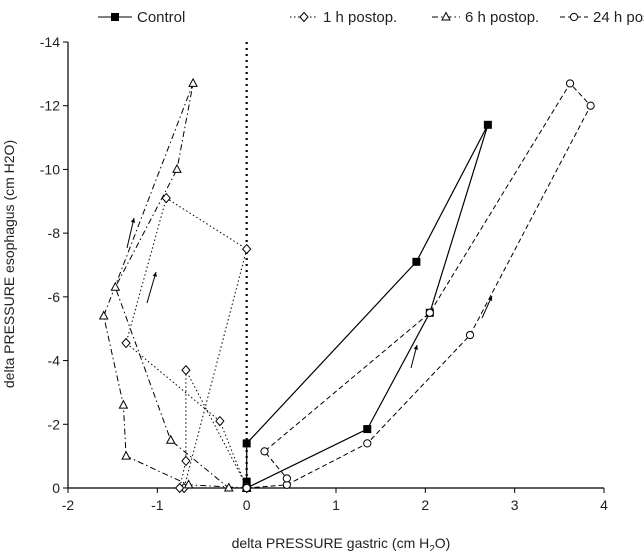 The height and width of the screenshot is (551, 644). What do you see at coordinates (336, 505) in the screenshot?
I see `x-tick-label: 1` at bounding box center [336, 505].